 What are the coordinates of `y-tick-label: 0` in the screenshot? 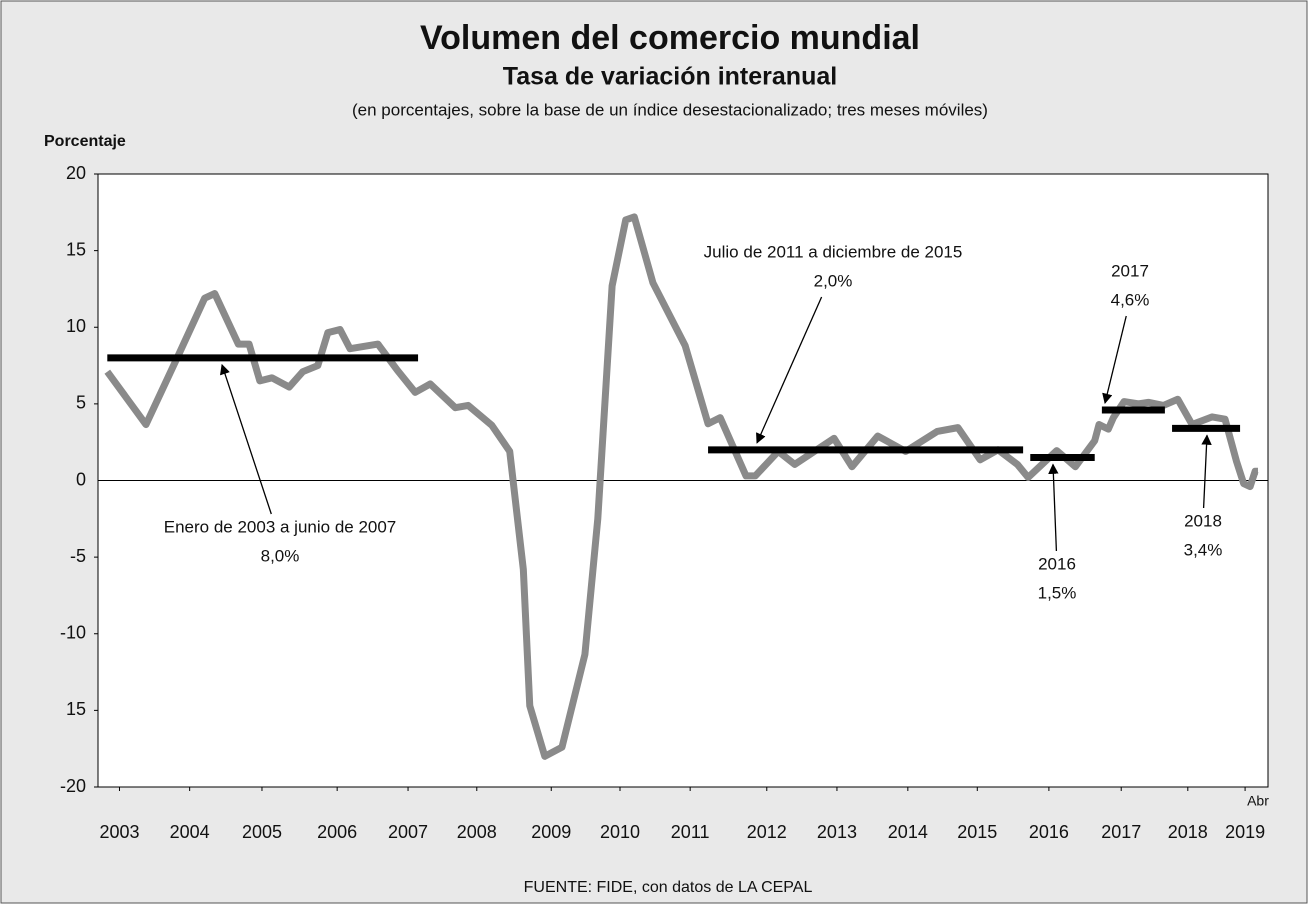 It's located at (81, 479).